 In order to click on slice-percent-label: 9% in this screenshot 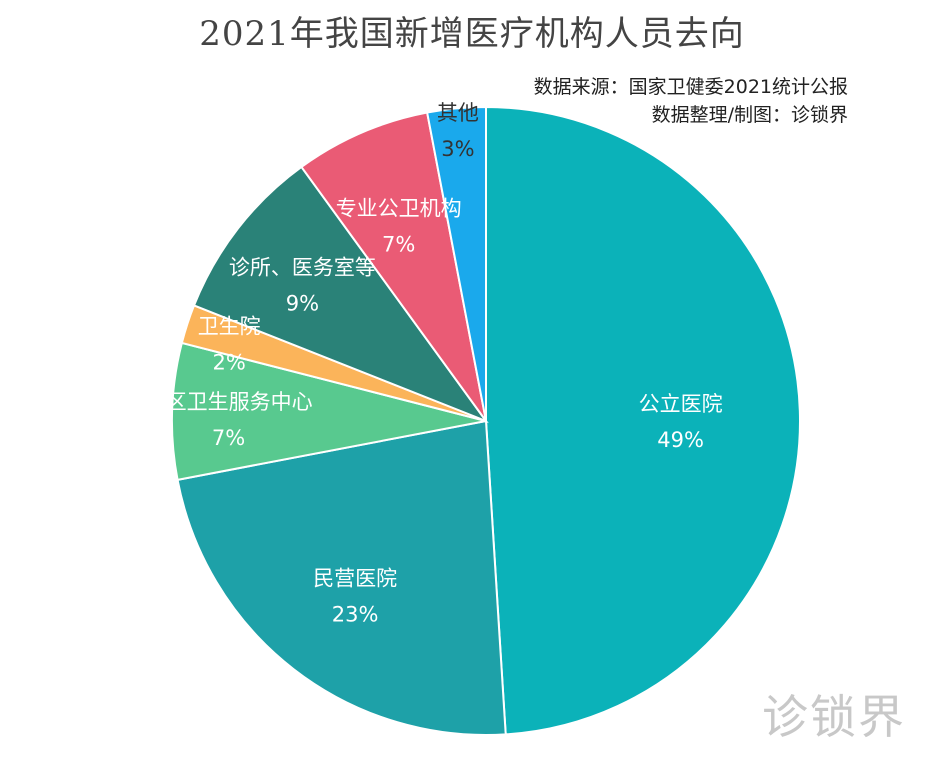, I will do `click(302, 304)`.